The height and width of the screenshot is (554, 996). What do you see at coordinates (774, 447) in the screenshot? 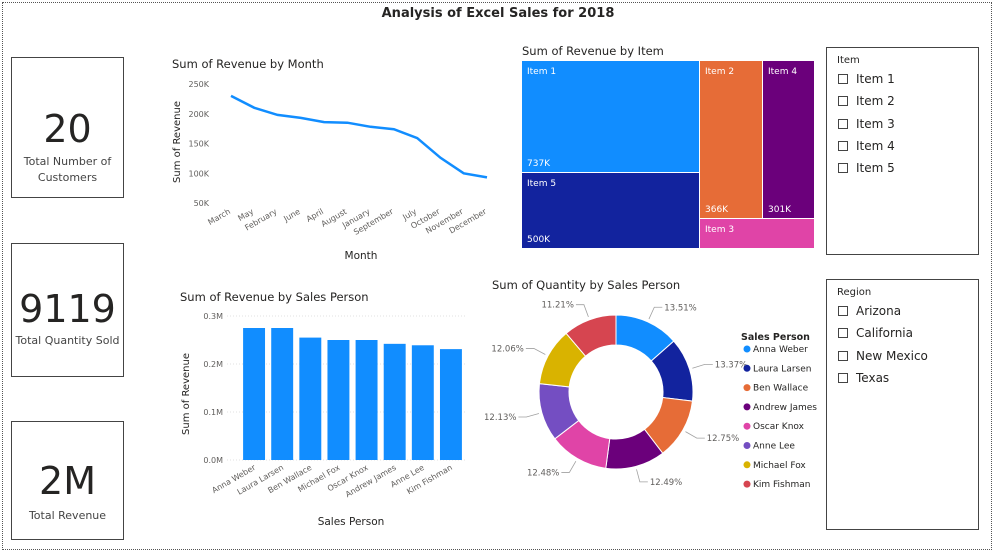
I see `legend-item: Anne Lee` at bounding box center [774, 447].